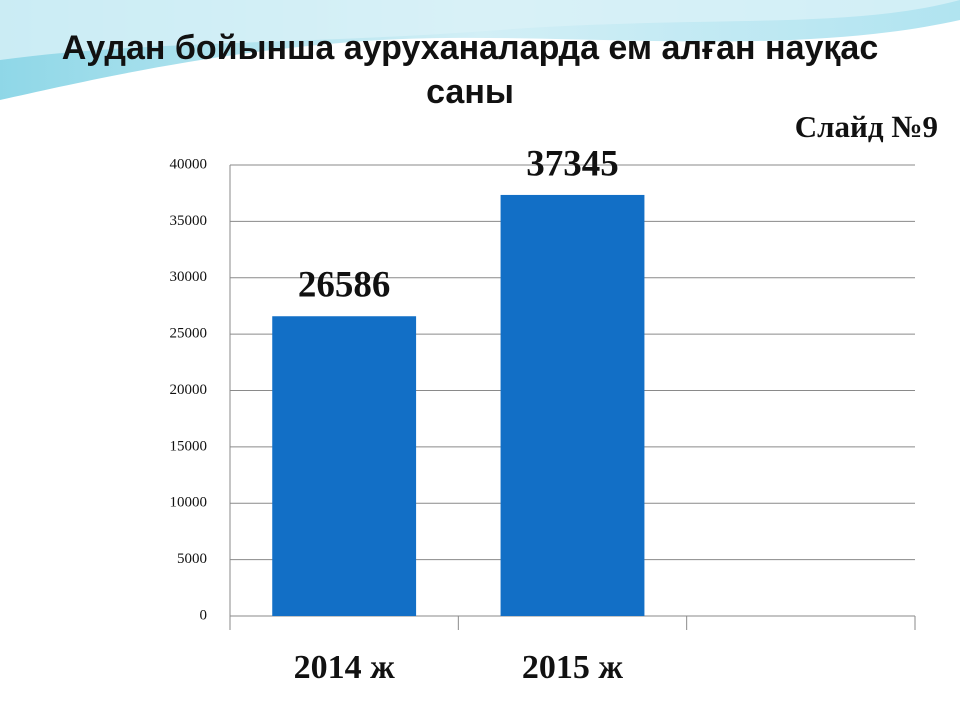 The height and width of the screenshot is (720, 960). What do you see at coordinates (573, 667) in the screenshot?
I see `x-tick-label: 2015 ж` at bounding box center [573, 667].